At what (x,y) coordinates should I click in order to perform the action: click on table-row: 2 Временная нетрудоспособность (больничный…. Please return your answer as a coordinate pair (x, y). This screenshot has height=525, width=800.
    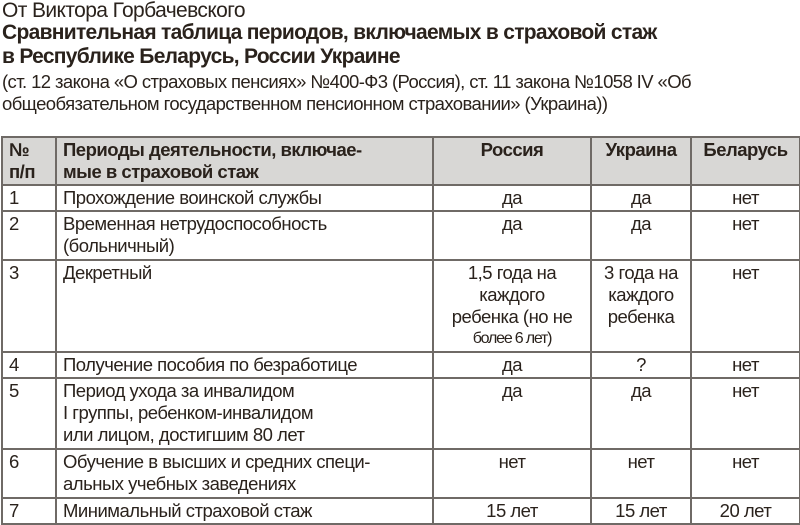
    Looking at the image, I should click on (400, 235).